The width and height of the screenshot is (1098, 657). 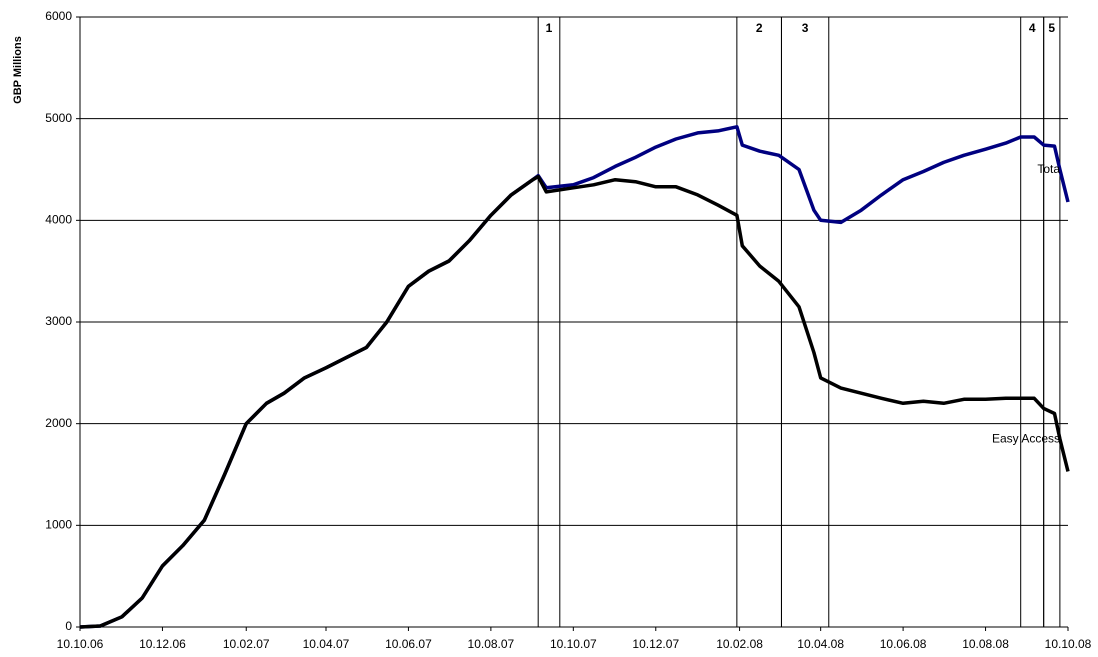 What do you see at coordinates (759, 28) in the screenshot?
I see `period-label: 2` at bounding box center [759, 28].